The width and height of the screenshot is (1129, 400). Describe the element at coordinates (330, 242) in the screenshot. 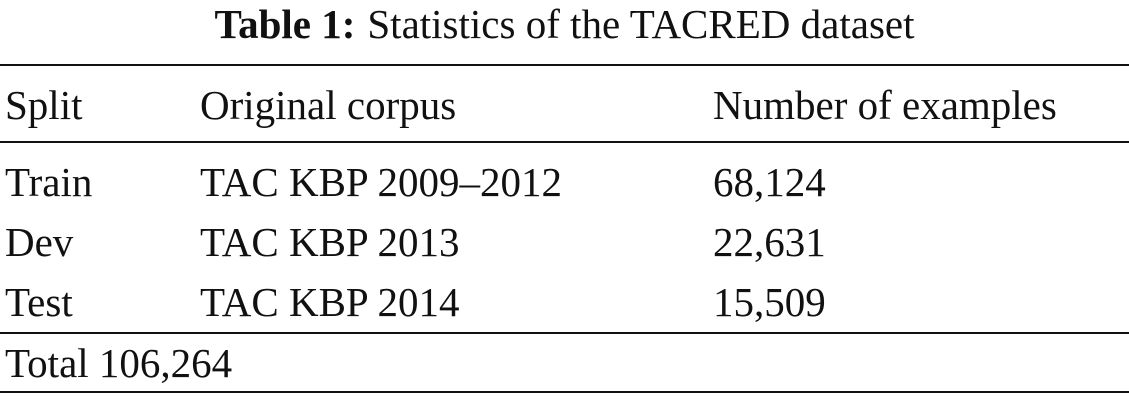

I see `table-cell: TAC KBP 2013` at that location.